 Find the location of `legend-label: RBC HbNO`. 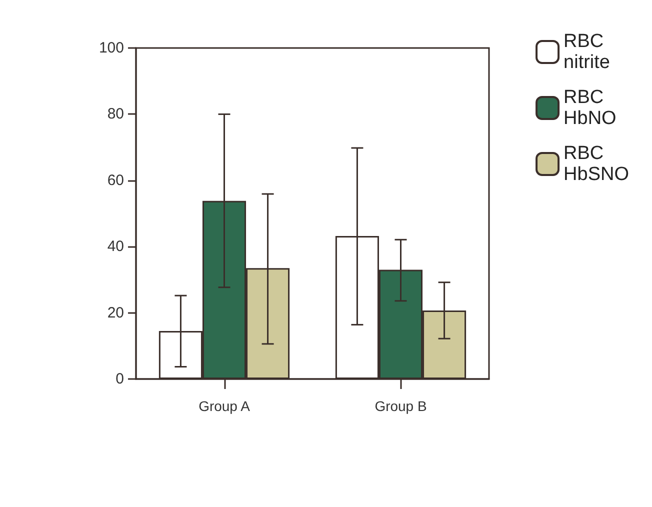

legend-label: RBC HbNO is located at coordinates (590, 108).